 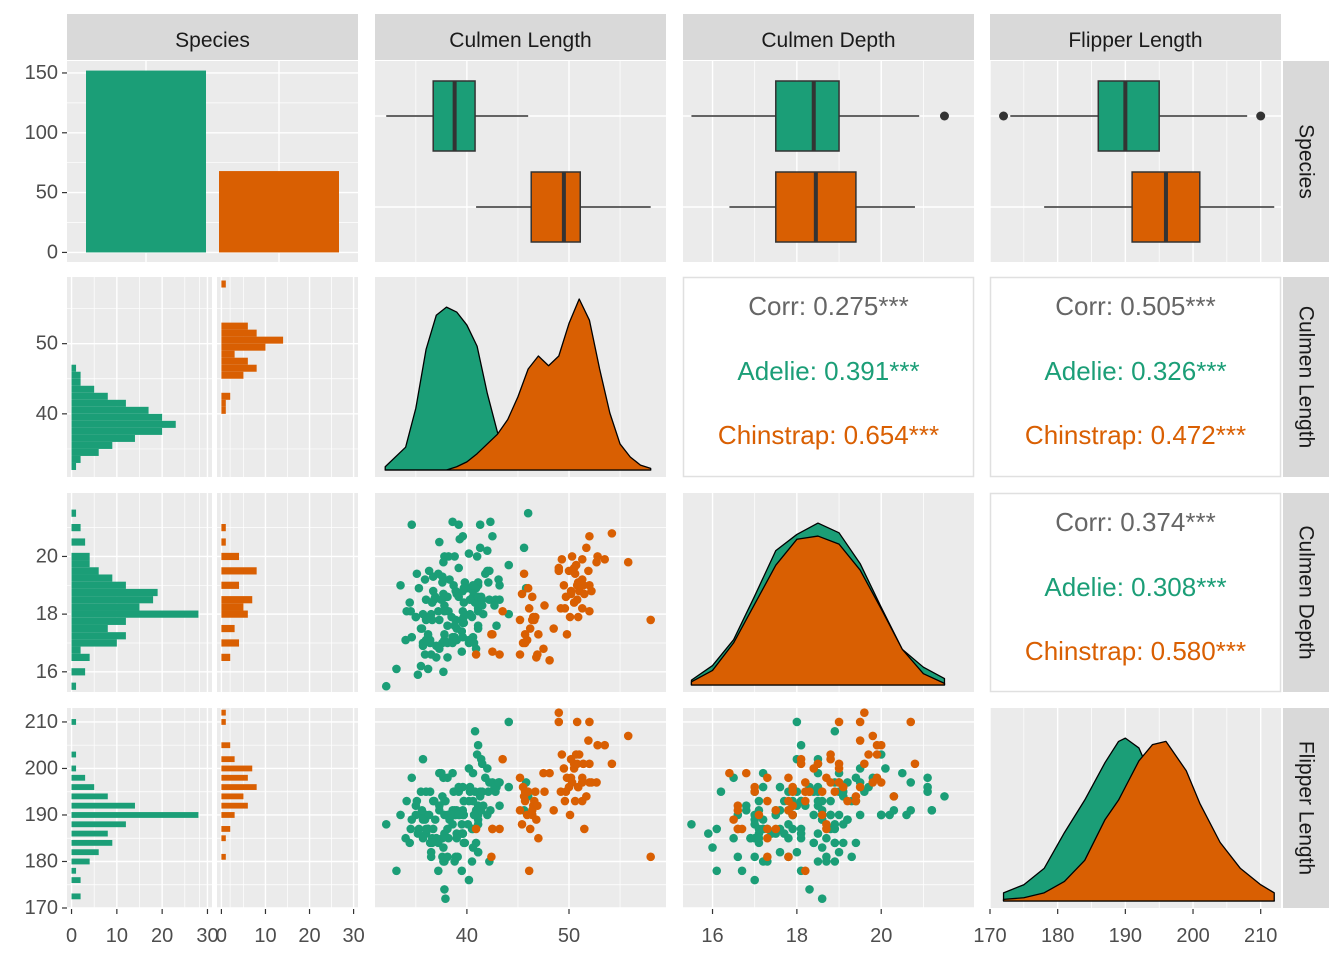 I want to click on histogram-adelie, so click(x=123, y=417).